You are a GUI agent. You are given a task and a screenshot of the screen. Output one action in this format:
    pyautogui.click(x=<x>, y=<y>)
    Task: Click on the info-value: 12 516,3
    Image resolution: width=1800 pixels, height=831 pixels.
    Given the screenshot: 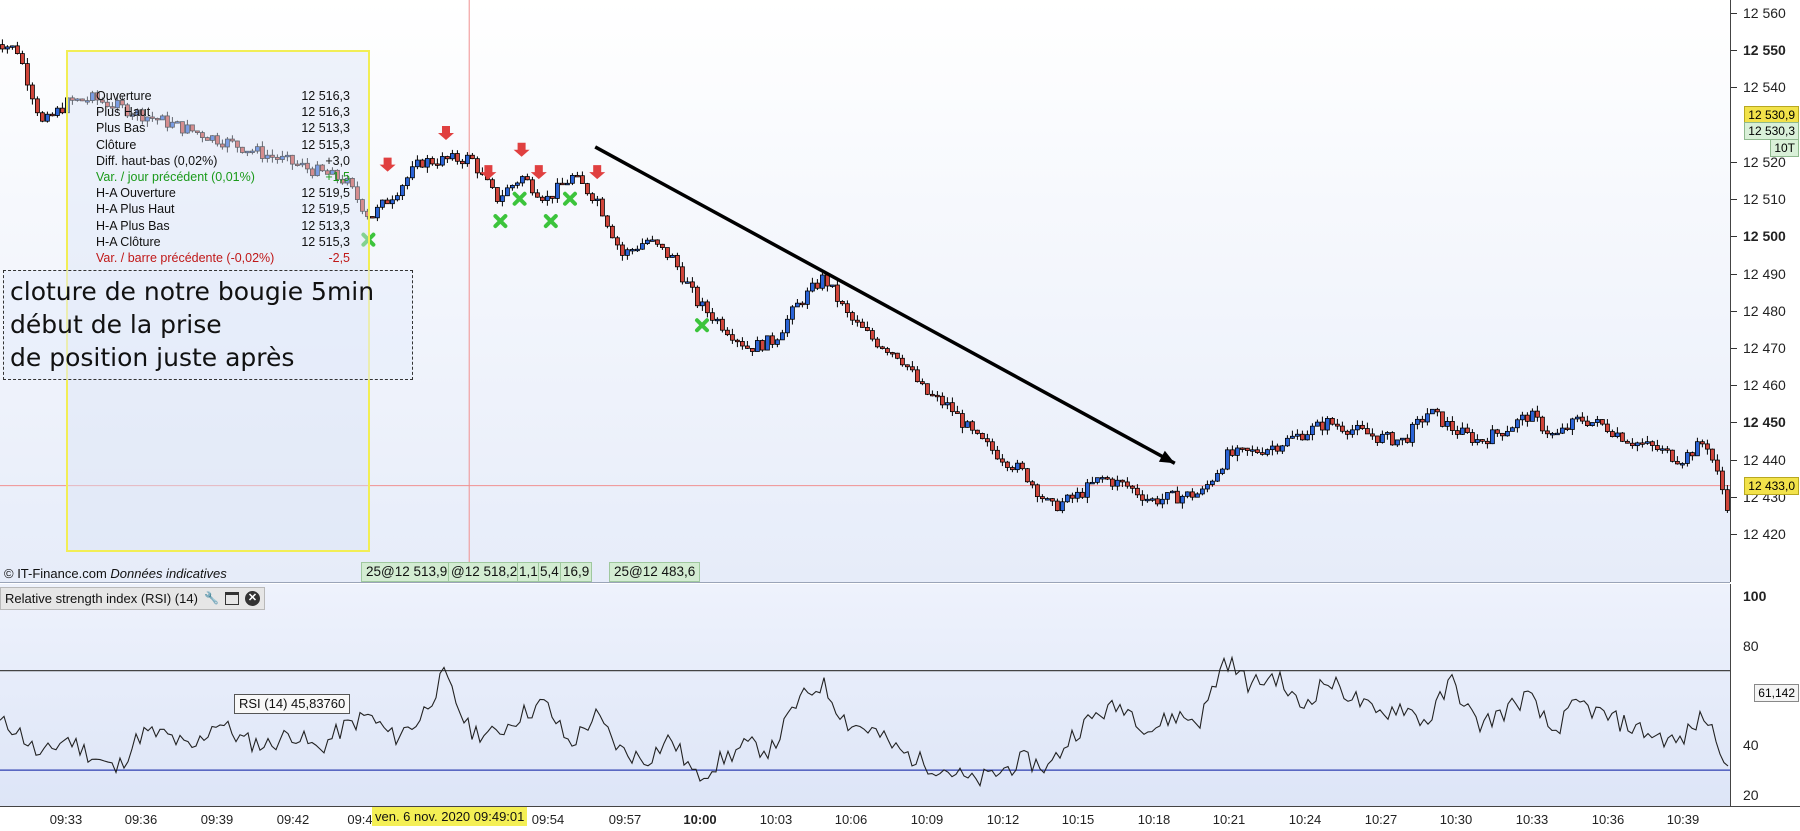 What is the action you would take?
    pyautogui.click(x=325, y=96)
    